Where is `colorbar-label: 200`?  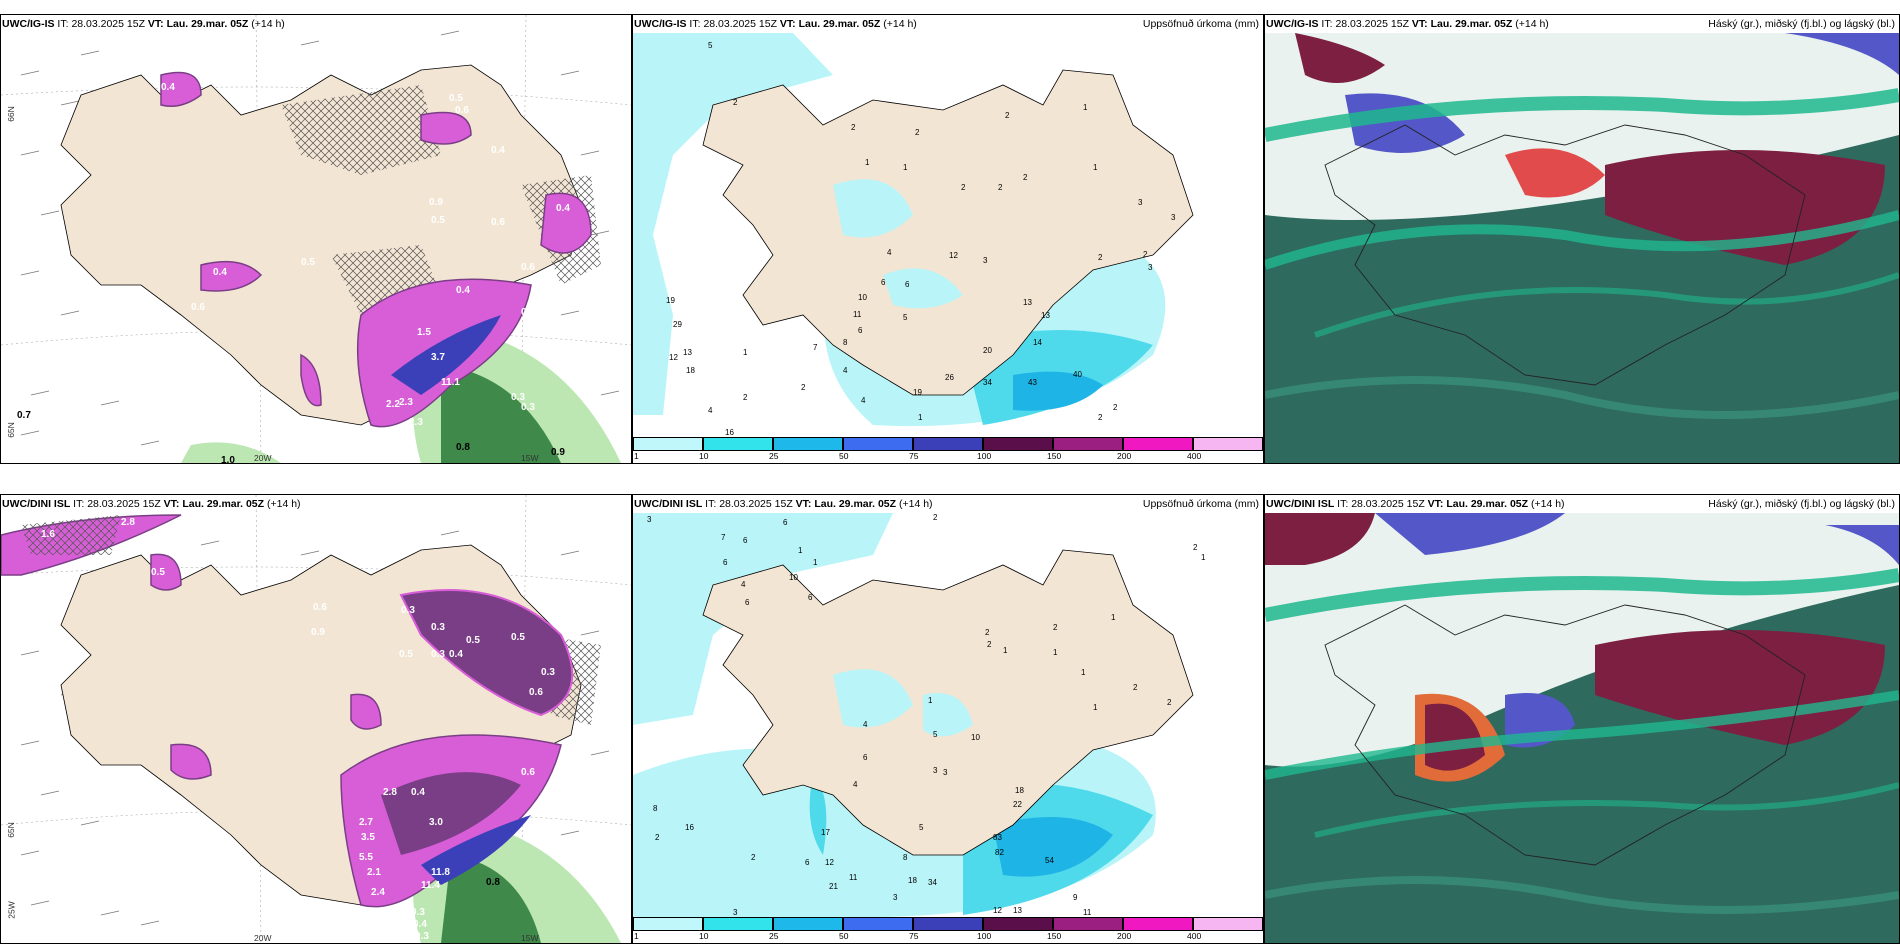
colorbar-label: 200 is located at coordinates (1124, 936).